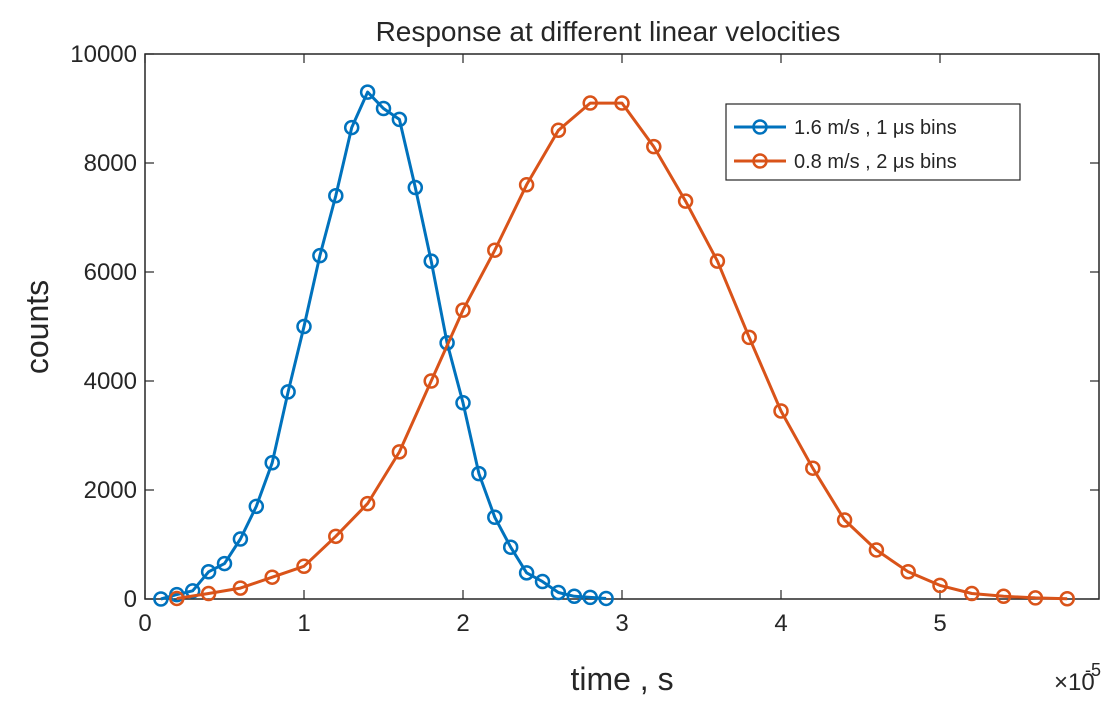 This screenshot has height=711, width=1116. I want to click on x-axis-label: time , s, so click(621, 679).